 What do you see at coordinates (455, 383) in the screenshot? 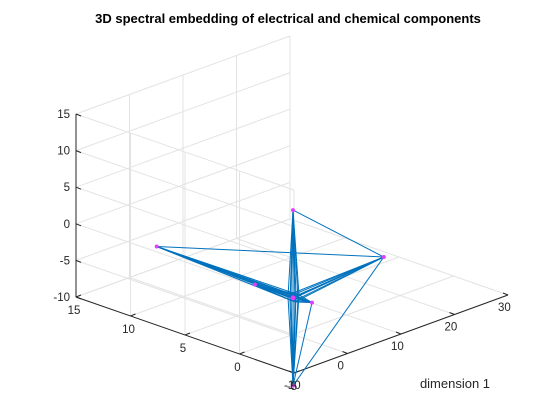
I see `x-axis-label: dimension 1` at bounding box center [455, 383].